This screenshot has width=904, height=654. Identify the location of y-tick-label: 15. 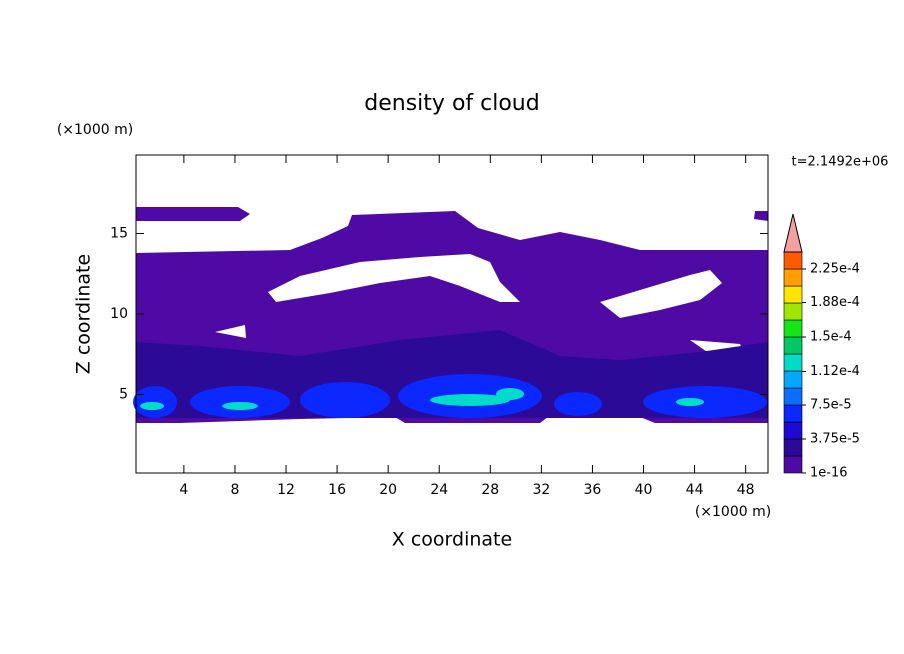
(119, 233).